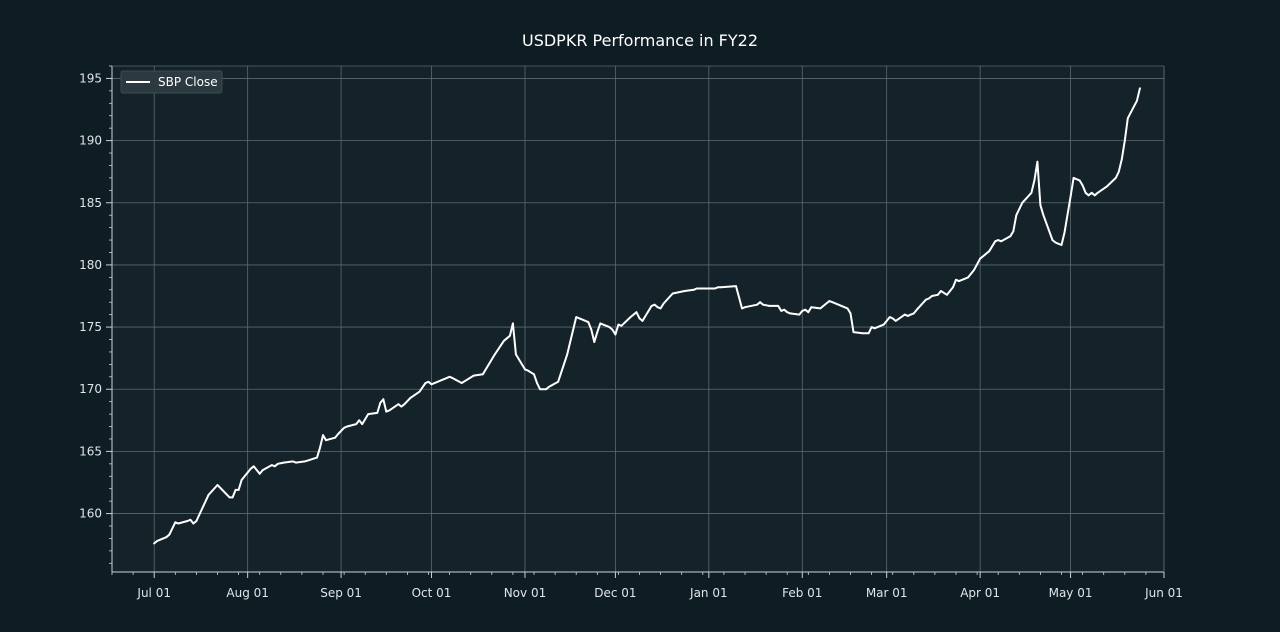  What do you see at coordinates (188, 82) in the screenshot?
I see `legend-label: SBP Close` at bounding box center [188, 82].